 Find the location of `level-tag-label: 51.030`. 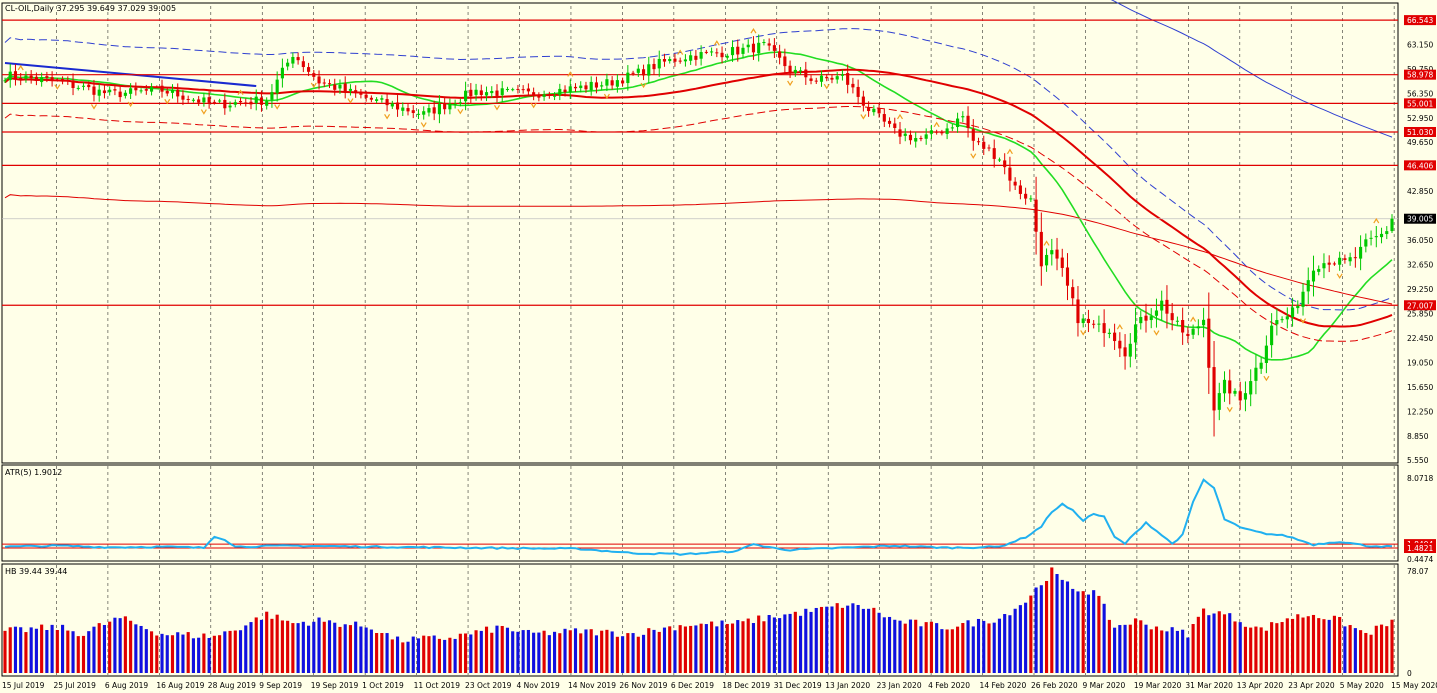

level-tag-label: 51.030 is located at coordinates (1420, 132).